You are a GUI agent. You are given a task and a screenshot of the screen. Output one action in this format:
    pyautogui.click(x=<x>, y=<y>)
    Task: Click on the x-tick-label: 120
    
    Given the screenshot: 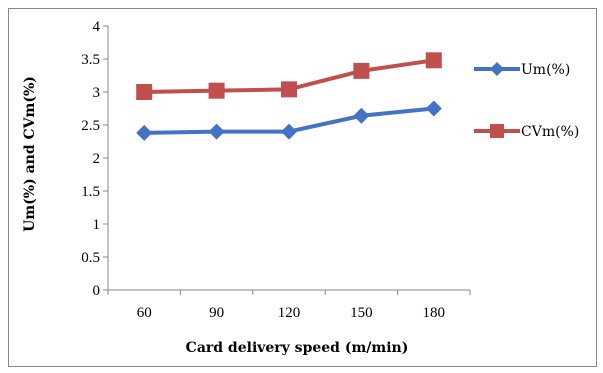 What is the action you would take?
    pyautogui.click(x=289, y=313)
    